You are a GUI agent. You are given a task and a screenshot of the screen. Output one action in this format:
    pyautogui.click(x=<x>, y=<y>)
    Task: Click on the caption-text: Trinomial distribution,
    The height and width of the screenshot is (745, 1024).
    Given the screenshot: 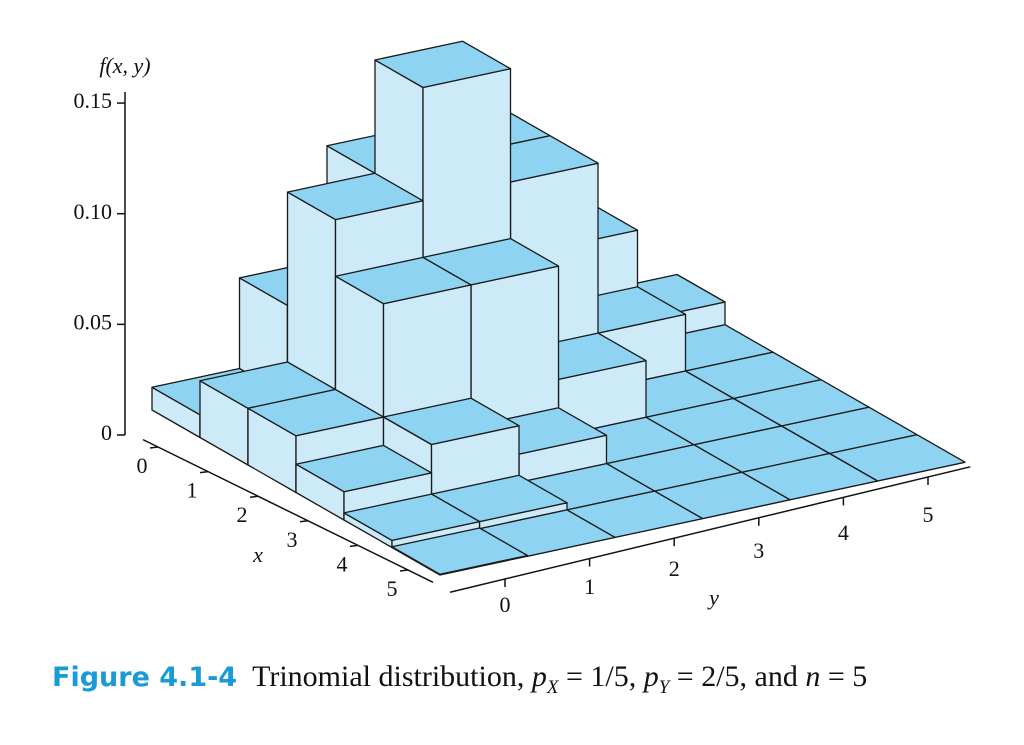 What is the action you would take?
    pyautogui.click(x=388, y=676)
    